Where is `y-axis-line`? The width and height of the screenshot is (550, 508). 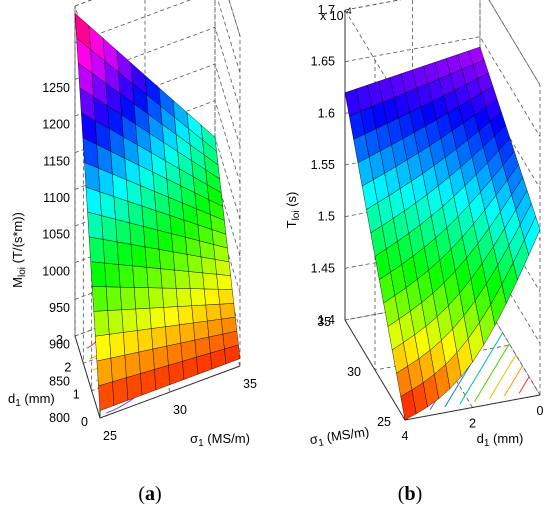 y-axis-line is located at coordinates (87, 377).